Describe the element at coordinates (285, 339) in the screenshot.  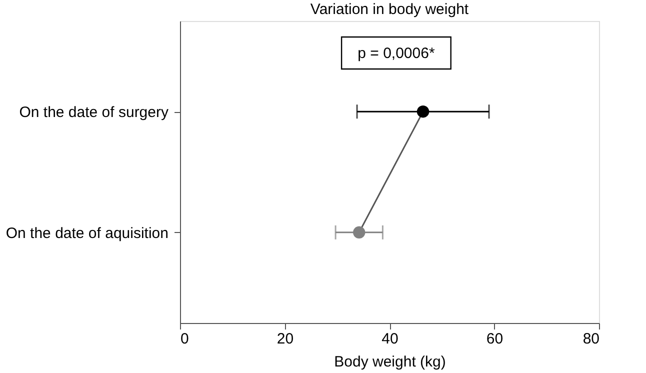
I see `x-tick-label: 20` at that location.